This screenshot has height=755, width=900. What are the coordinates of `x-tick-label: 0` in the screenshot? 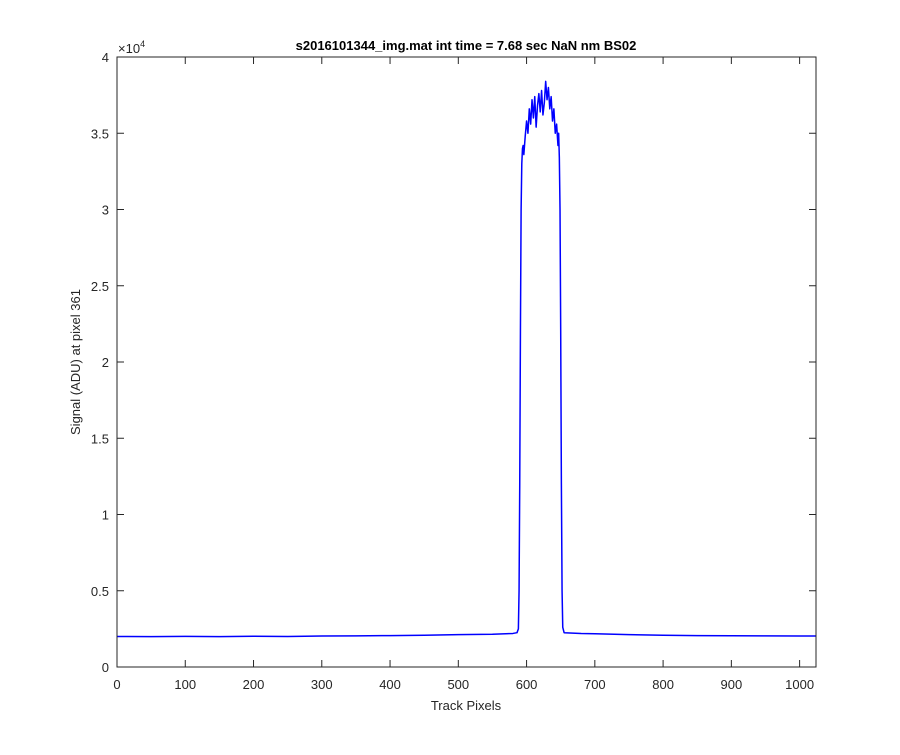 It's located at (116, 684).